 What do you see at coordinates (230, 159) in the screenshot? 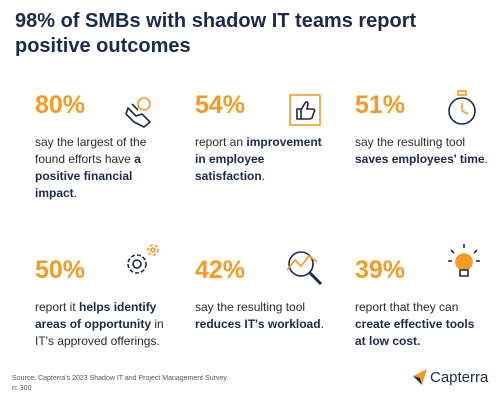
I see `bold-text: in employee` at bounding box center [230, 159].